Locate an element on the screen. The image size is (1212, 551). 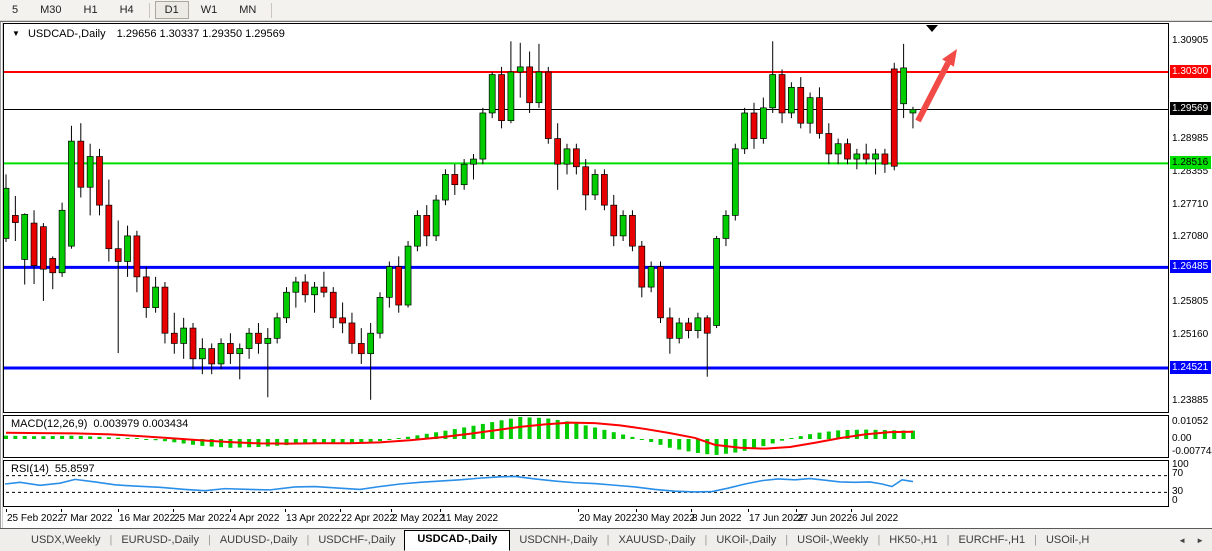
timeframe-button-mn: MN is located at coordinates (248, 10).